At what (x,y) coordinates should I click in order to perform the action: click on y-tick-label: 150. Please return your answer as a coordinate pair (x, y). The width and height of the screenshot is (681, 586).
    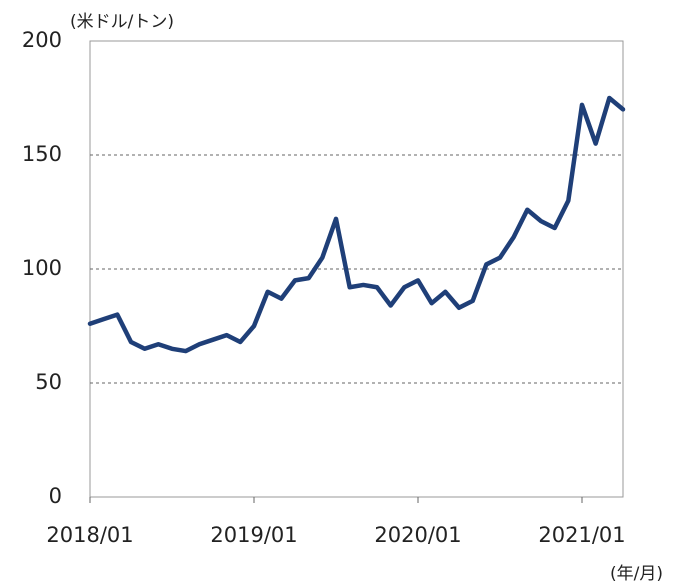
    Looking at the image, I should click on (42, 154).